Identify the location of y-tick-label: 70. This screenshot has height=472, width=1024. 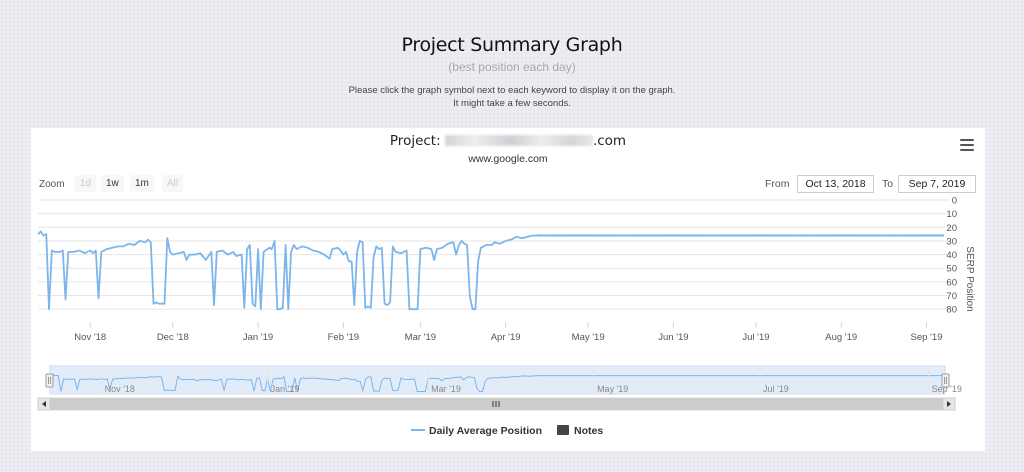
(951, 296).